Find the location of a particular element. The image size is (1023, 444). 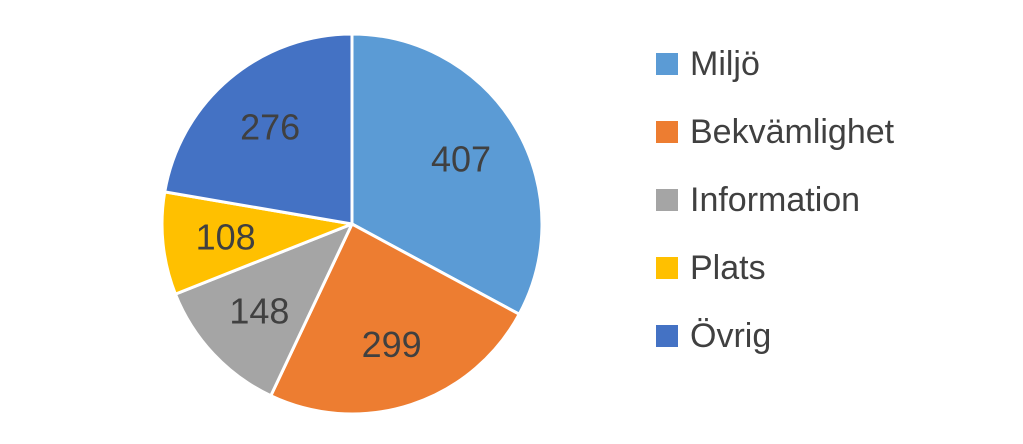

pie-slice-bekvamlighet is located at coordinates (395, 319).